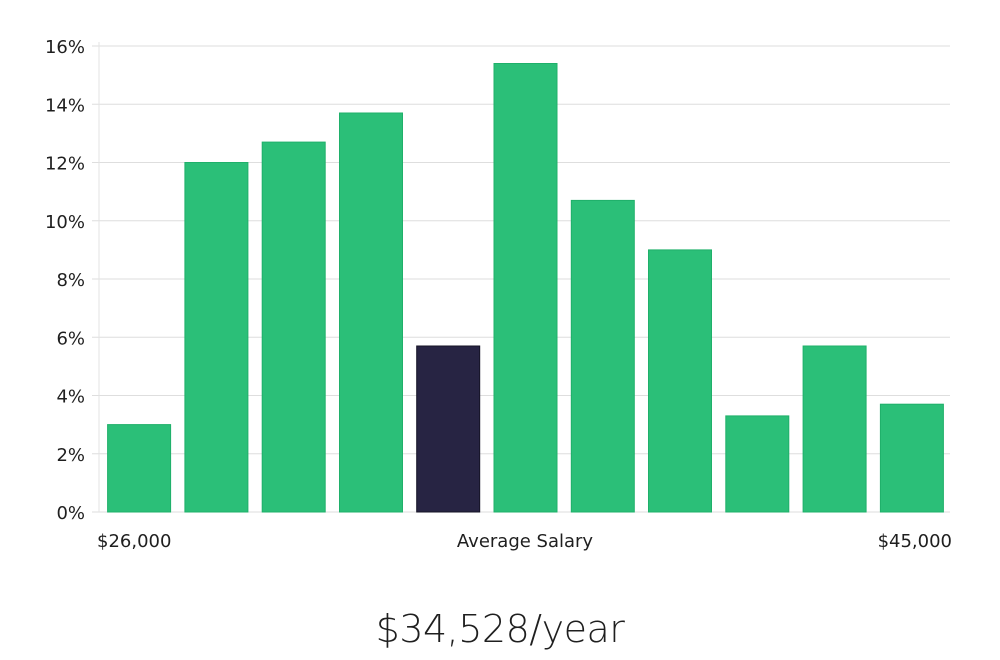 The width and height of the screenshot is (1000, 660). What do you see at coordinates (70, 280) in the screenshot?
I see `y-tick-label: 8%` at bounding box center [70, 280].